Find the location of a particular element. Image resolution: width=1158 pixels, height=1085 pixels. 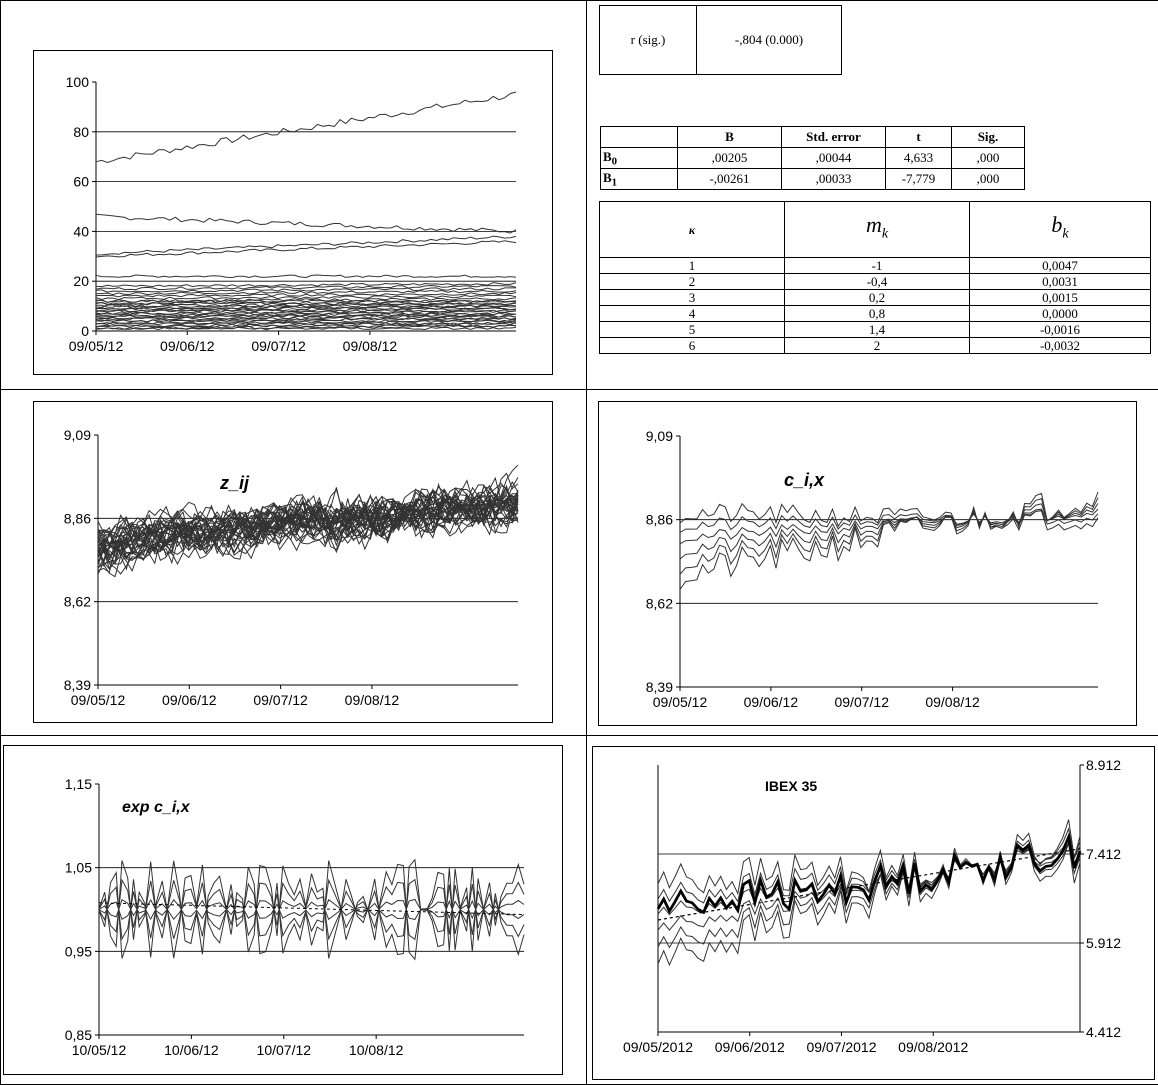

m-value: 0,8 is located at coordinates (877, 313).